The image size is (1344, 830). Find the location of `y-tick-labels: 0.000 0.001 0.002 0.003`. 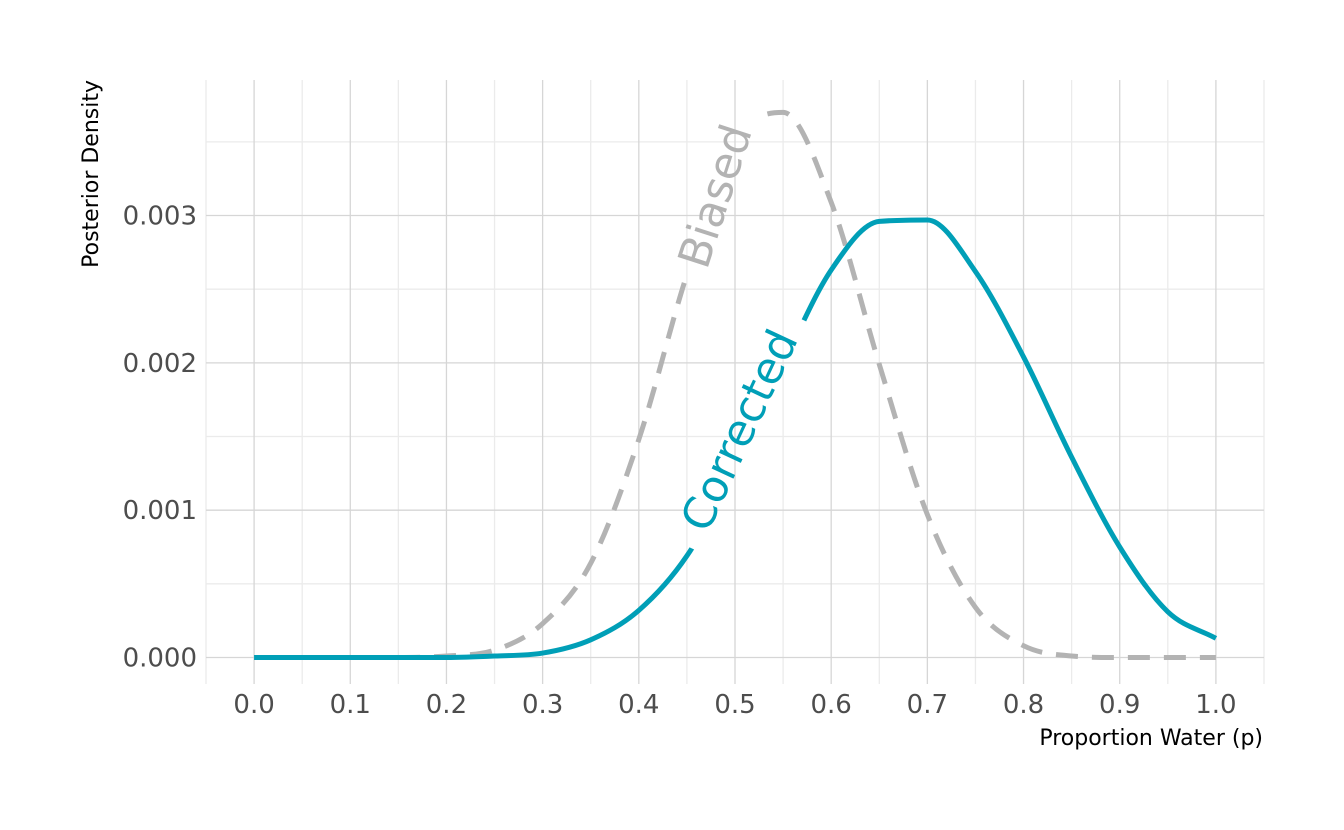

y-tick-labels: 0.000 0.001 0.002 0.003 is located at coordinates (160, 438).